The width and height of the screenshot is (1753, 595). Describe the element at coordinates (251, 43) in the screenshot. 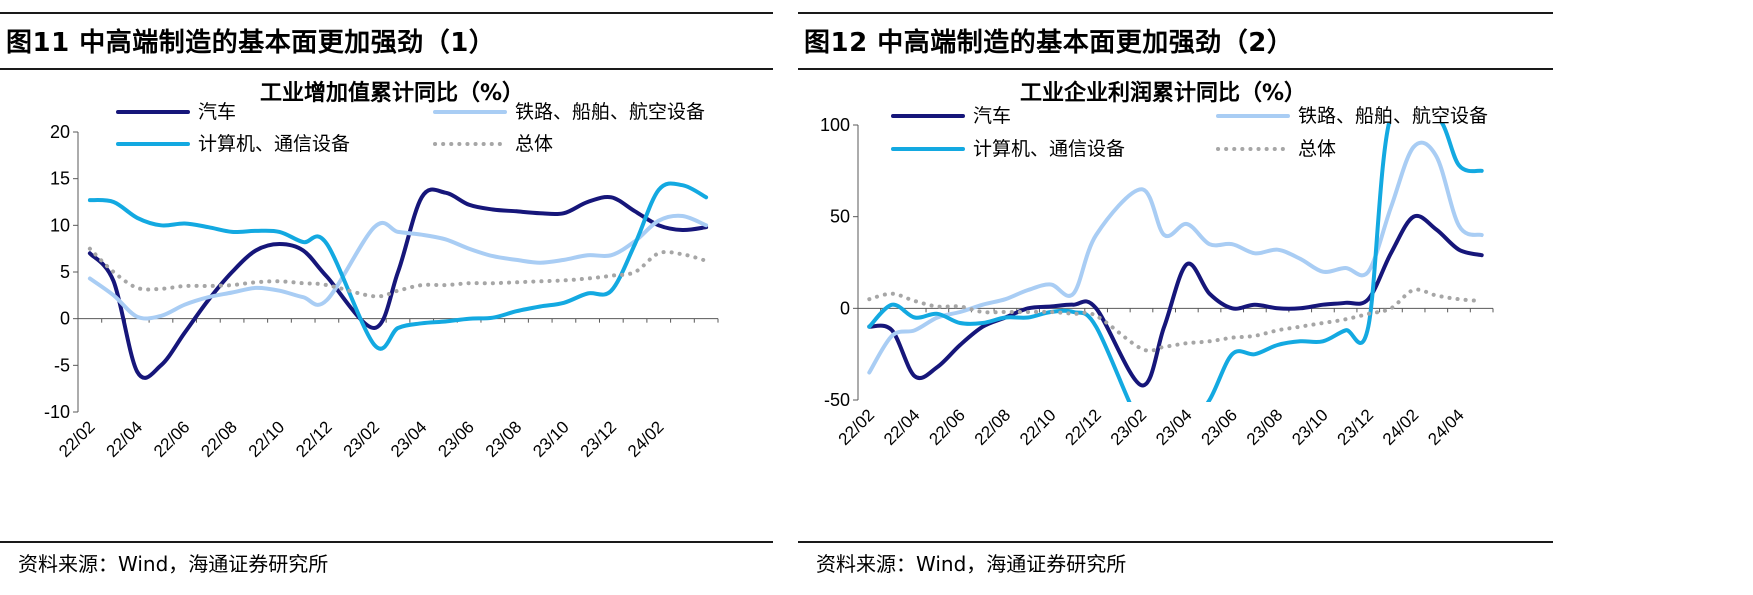

I see `figure-title: 图11 中高端制造的基本面更加强劲（1）` at that location.